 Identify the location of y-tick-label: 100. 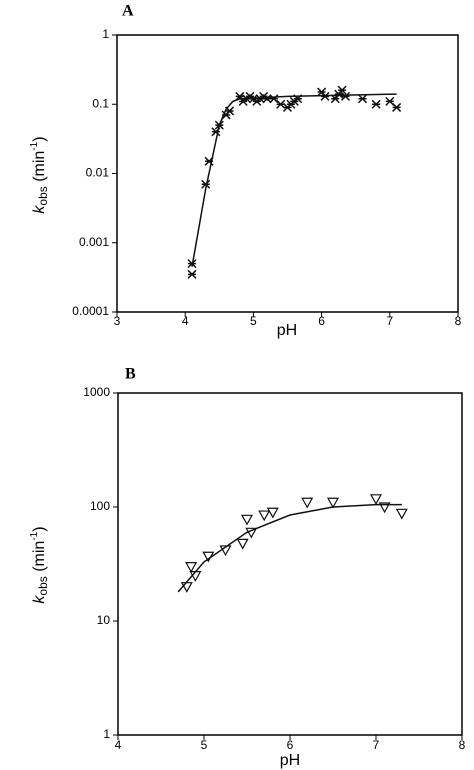
(100, 506).